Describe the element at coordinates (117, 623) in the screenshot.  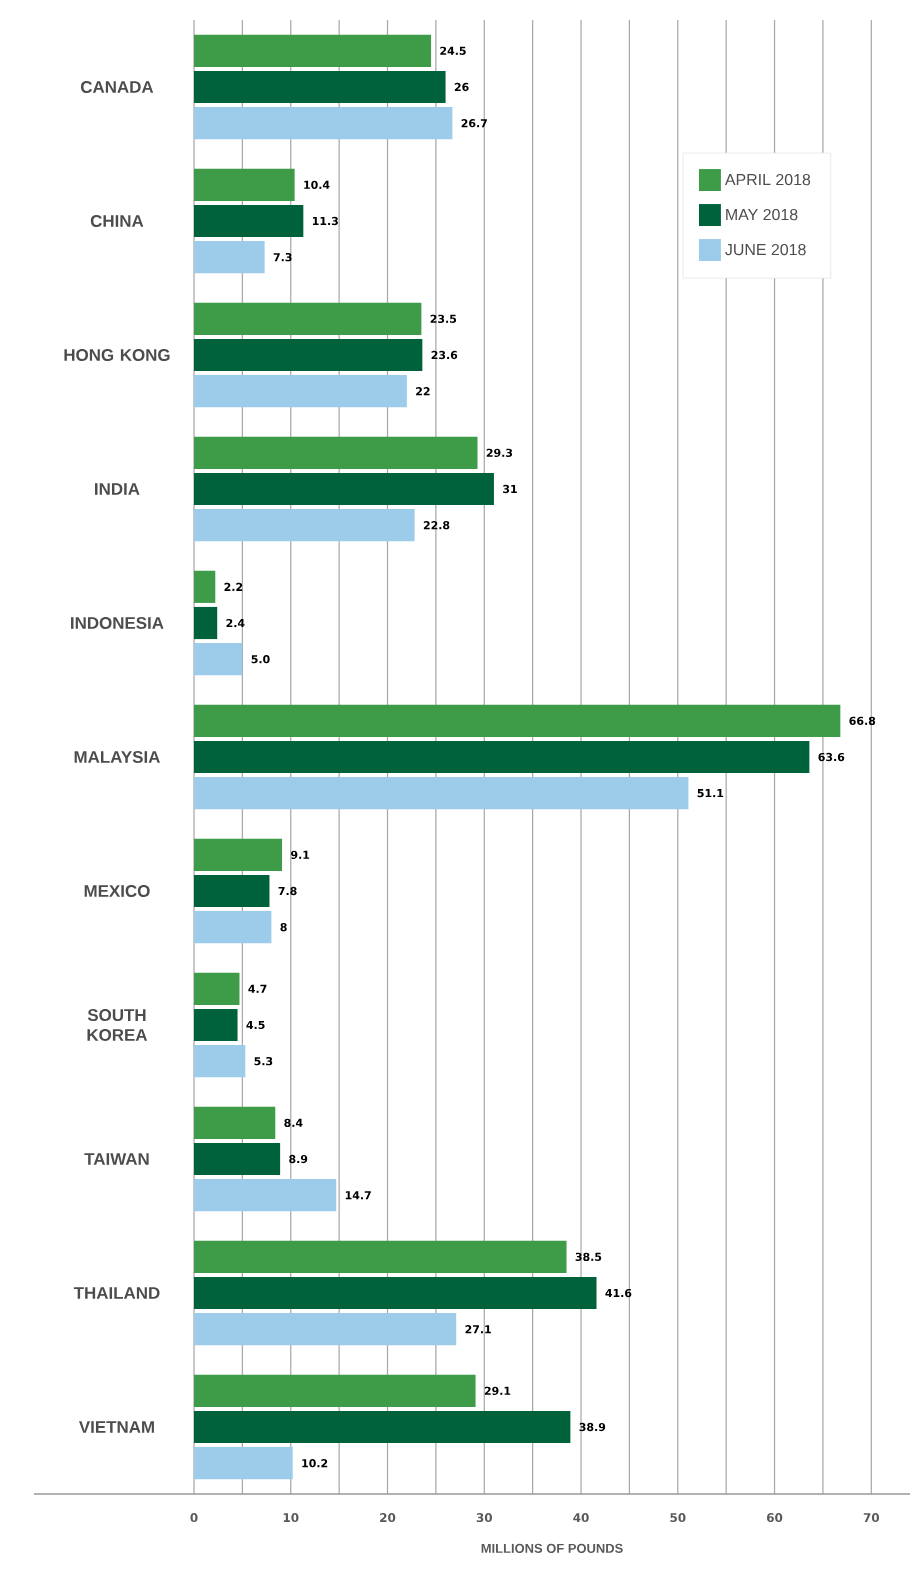
I see `y-tick-label: INDONESIA` at that location.